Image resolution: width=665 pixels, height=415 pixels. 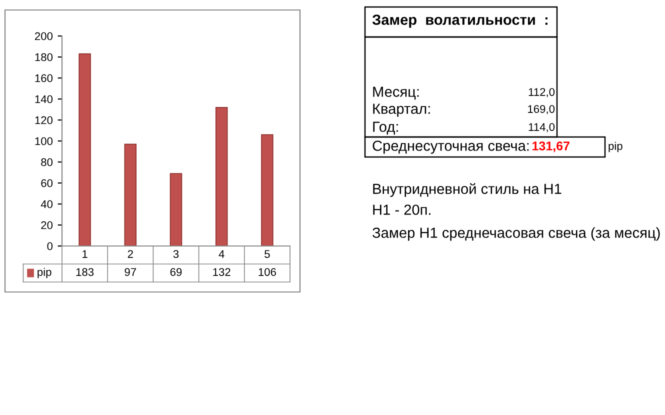 I want to click on data-label: 106, so click(x=267, y=272).